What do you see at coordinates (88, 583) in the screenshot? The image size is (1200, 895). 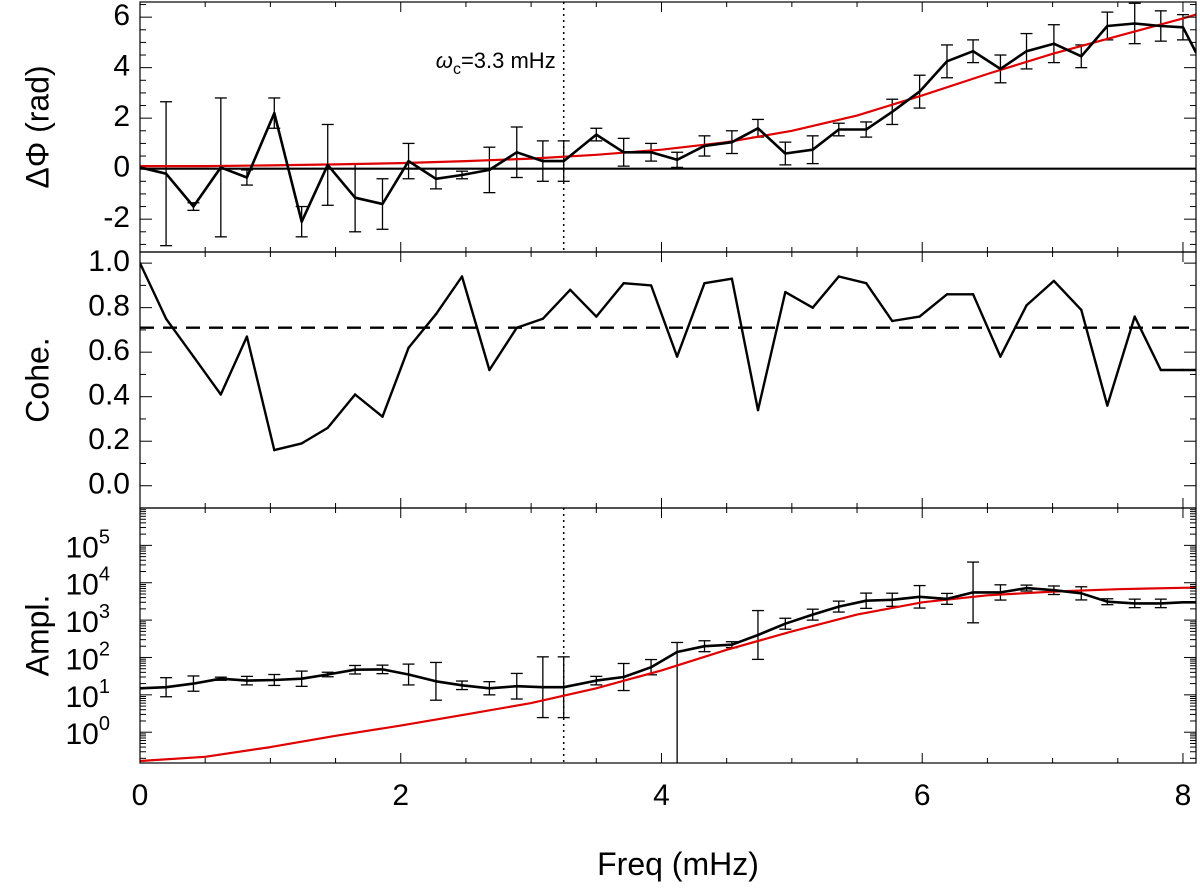 I see `amplitude-ytick-label: 10⁴` at bounding box center [88, 583].